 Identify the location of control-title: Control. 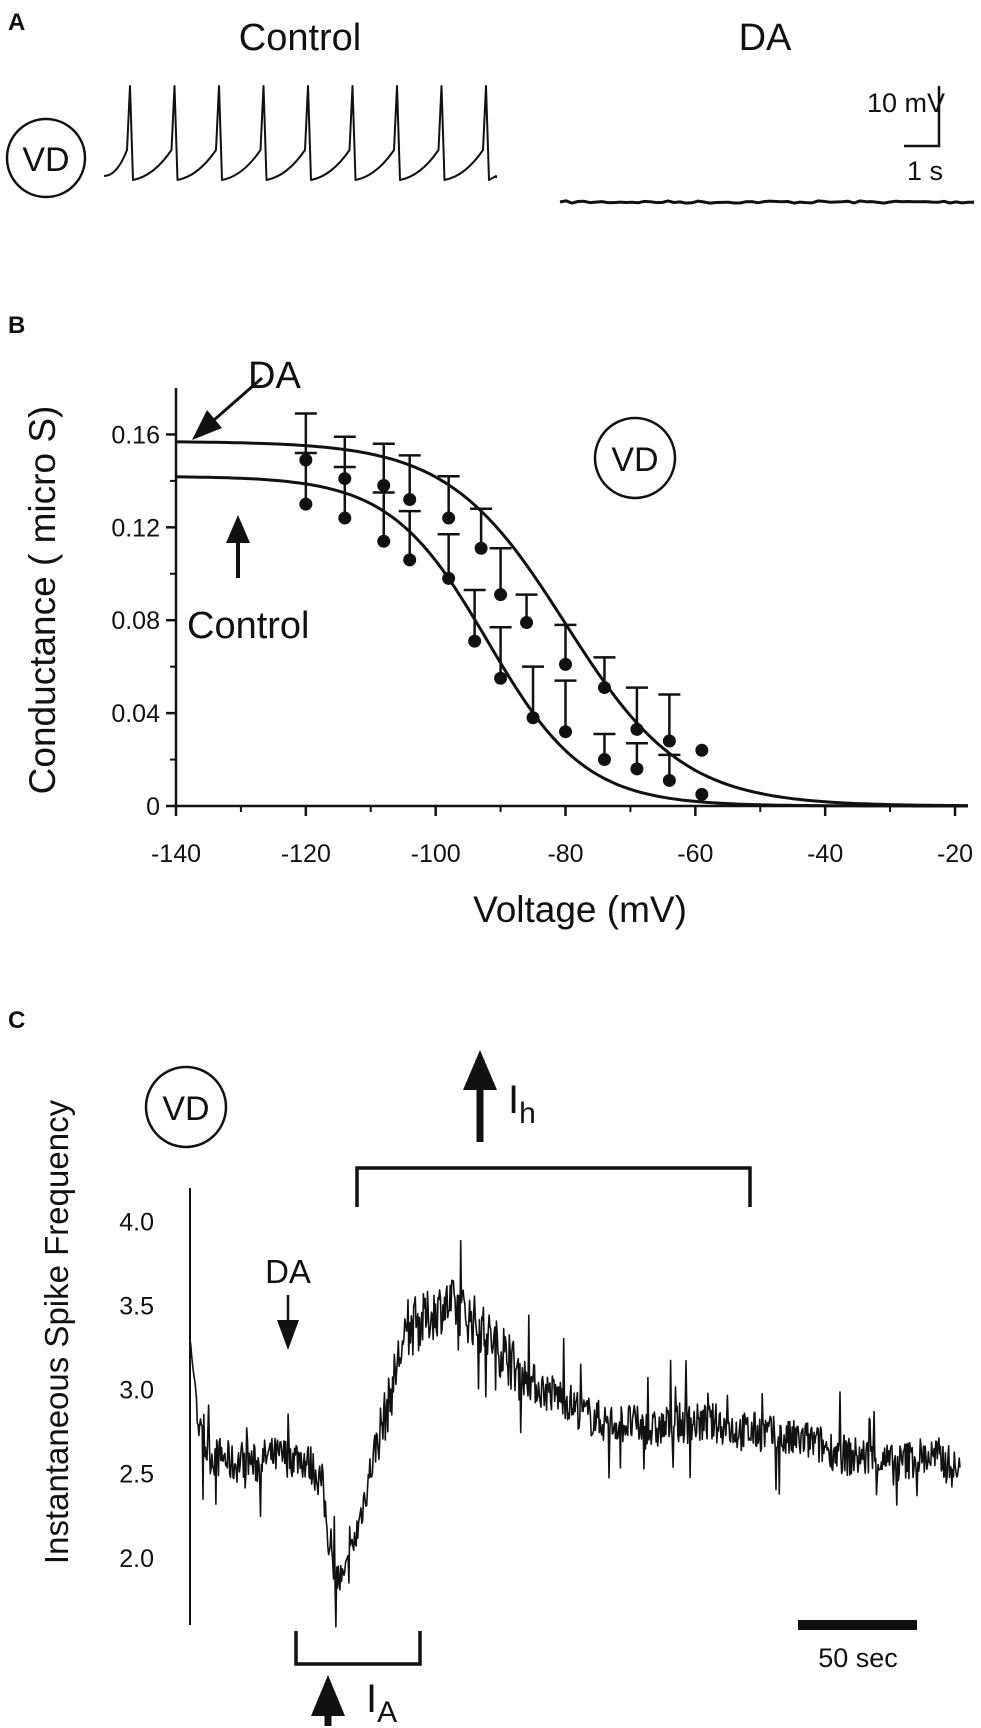
(300, 38).